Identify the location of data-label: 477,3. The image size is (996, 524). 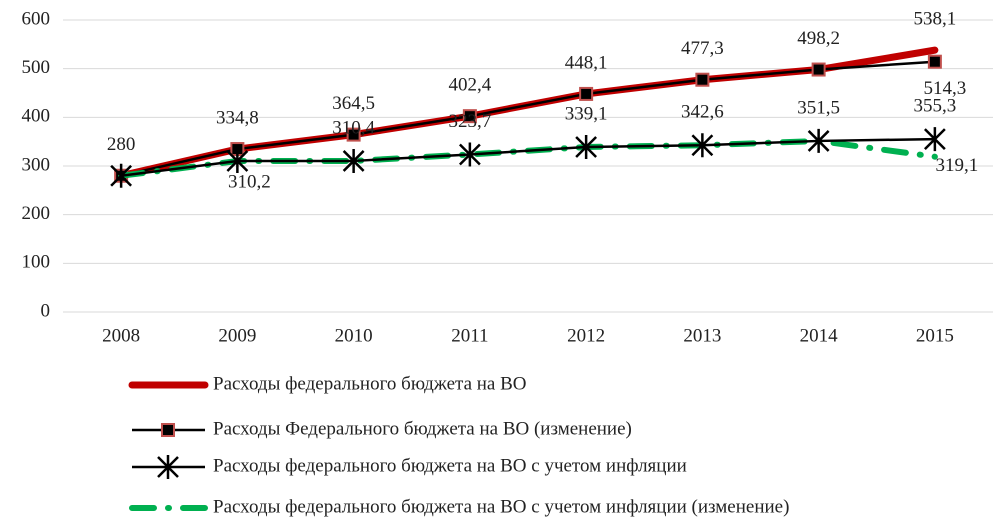
(702, 48).